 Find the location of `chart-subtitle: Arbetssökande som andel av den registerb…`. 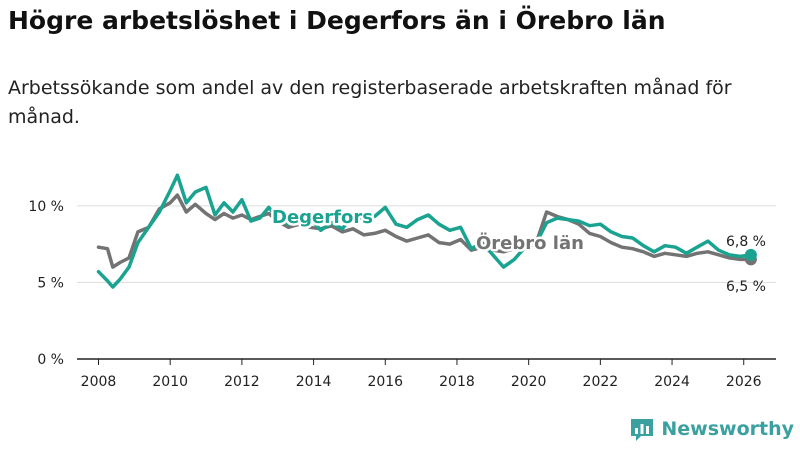

chart-subtitle: Arbetssökande som andel av den registerb… is located at coordinates (370, 102).